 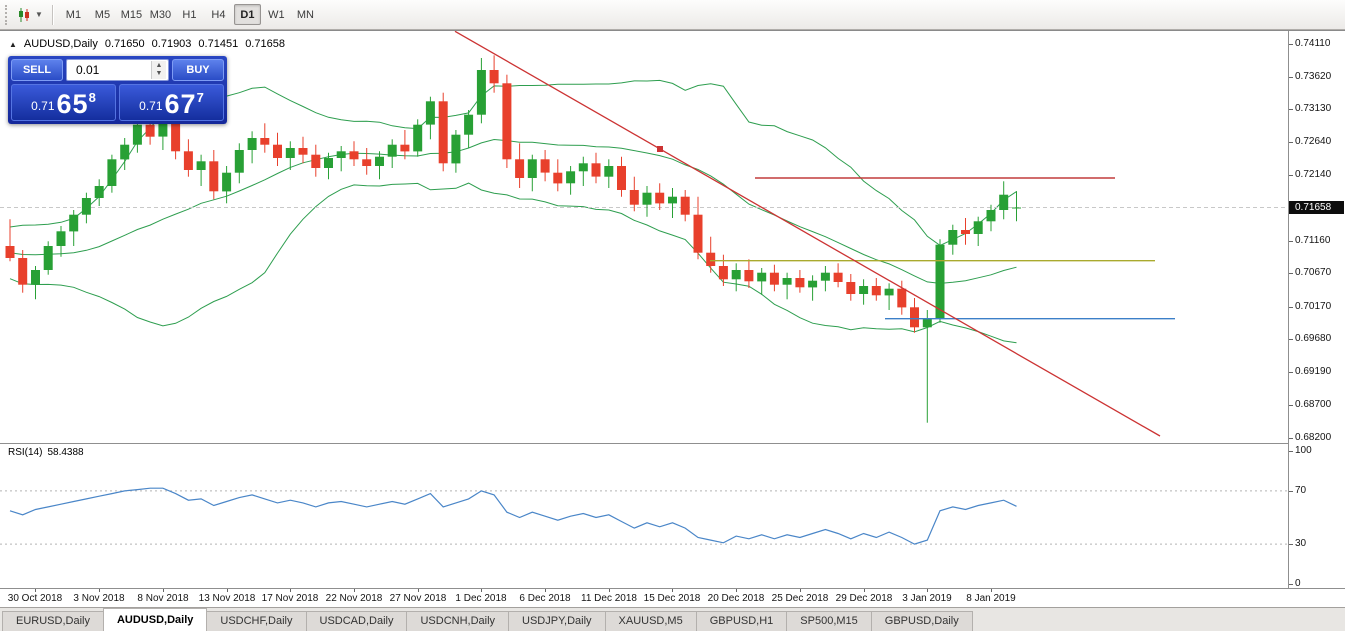 What do you see at coordinates (24, 15) in the screenshot?
I see `candlestick-chart-icon` at bounding box center [24, 15].